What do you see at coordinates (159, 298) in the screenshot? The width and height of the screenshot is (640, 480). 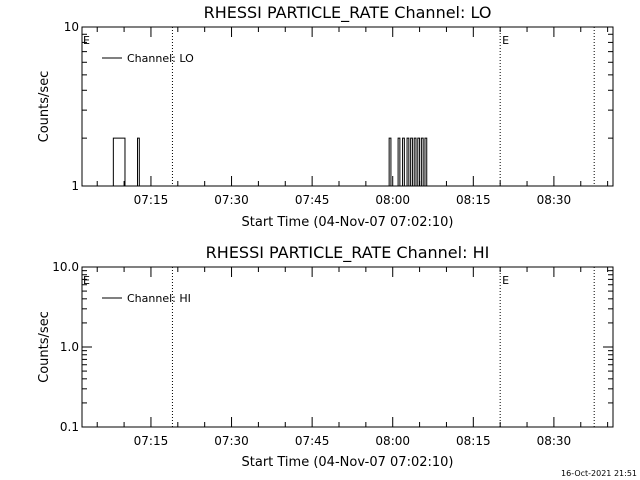 I see `legend-label: Channel: HI` at bounding box center [159, 298].